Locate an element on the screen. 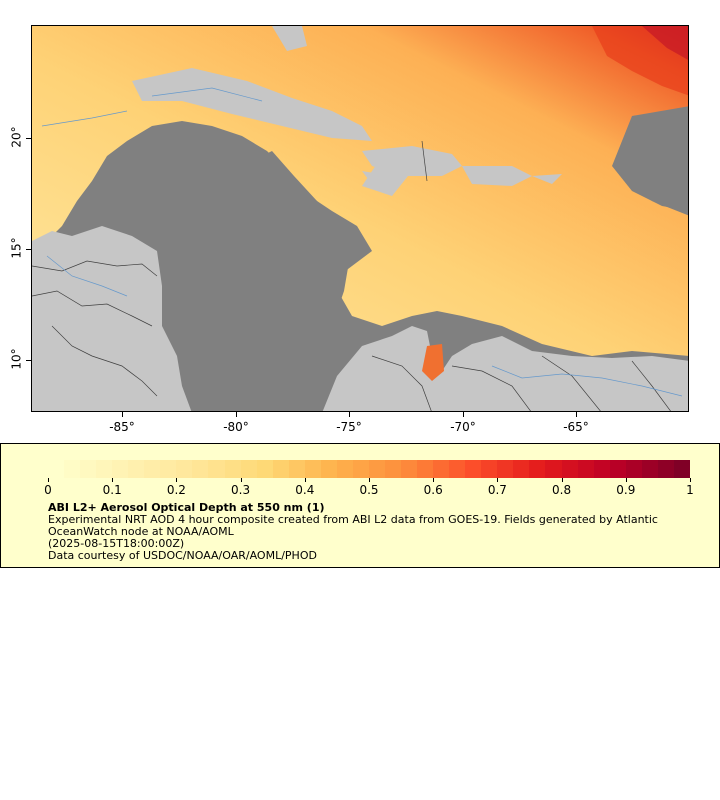 The width and height of the screenshot is (720, 800). y-axis-label: 15° is located at coordinates (16, 248).